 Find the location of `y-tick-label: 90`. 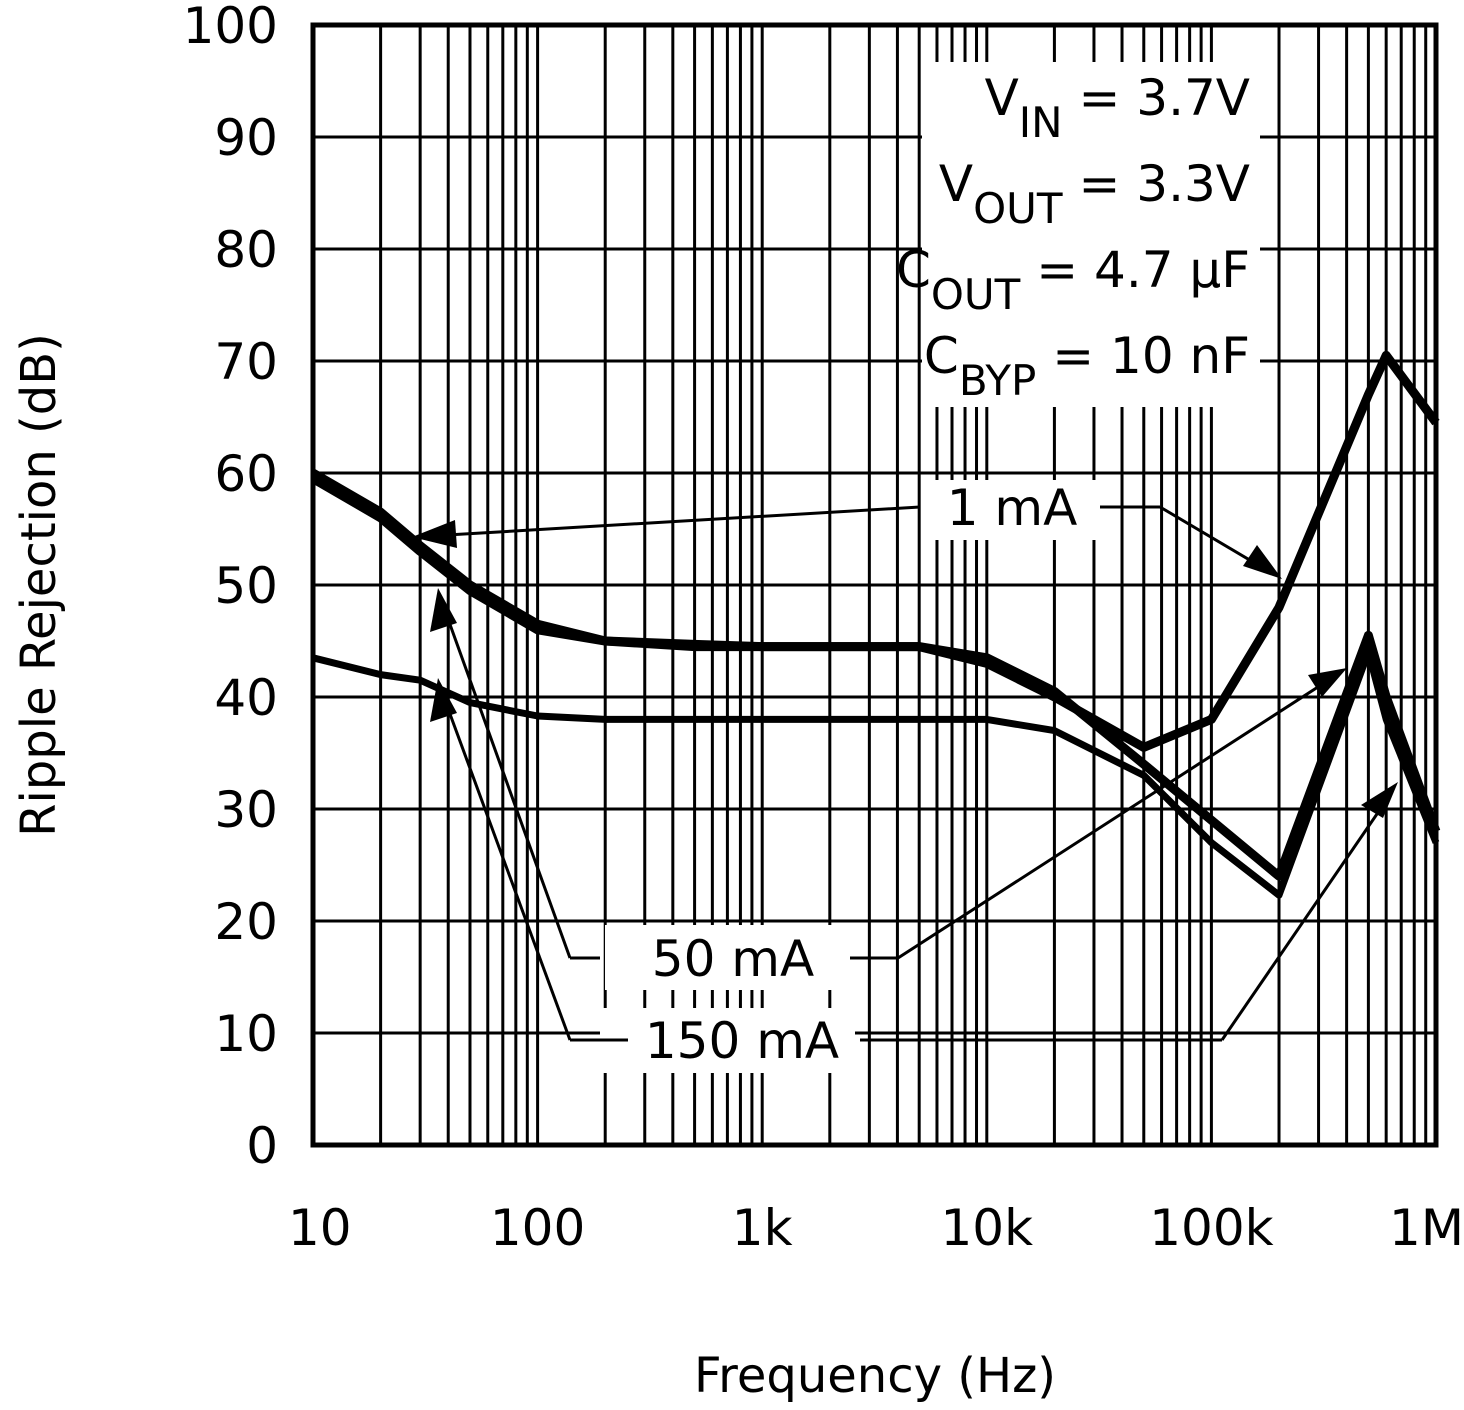

y-tick-label: 90 is located at coordinates (246, 138).